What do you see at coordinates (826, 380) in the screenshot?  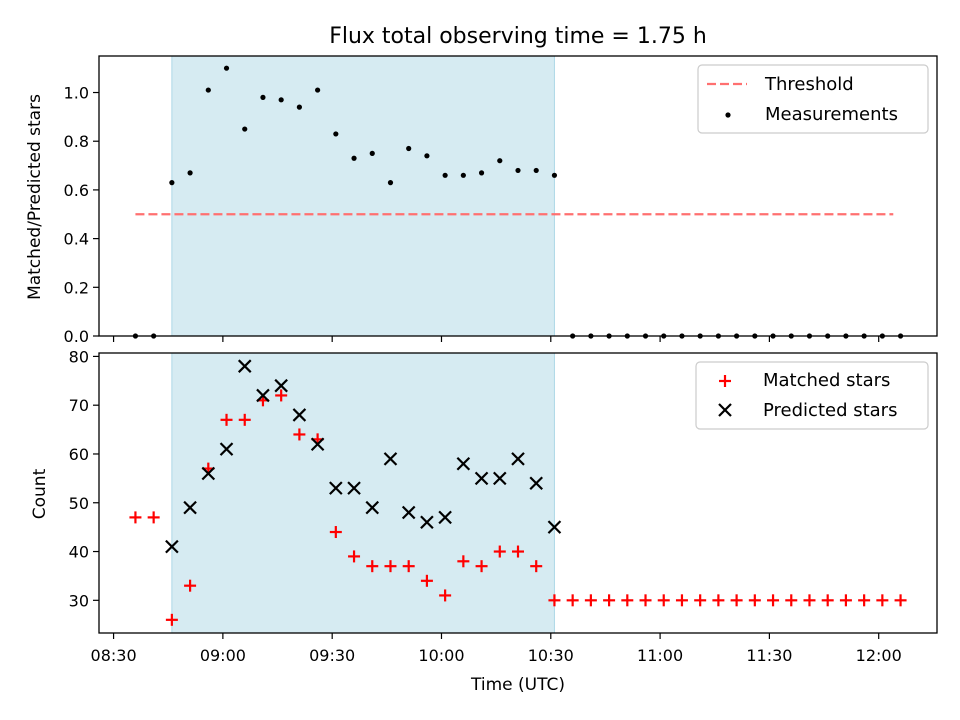 I see `legend-matched-label: Matched stars` at bounding box center [826, 380].